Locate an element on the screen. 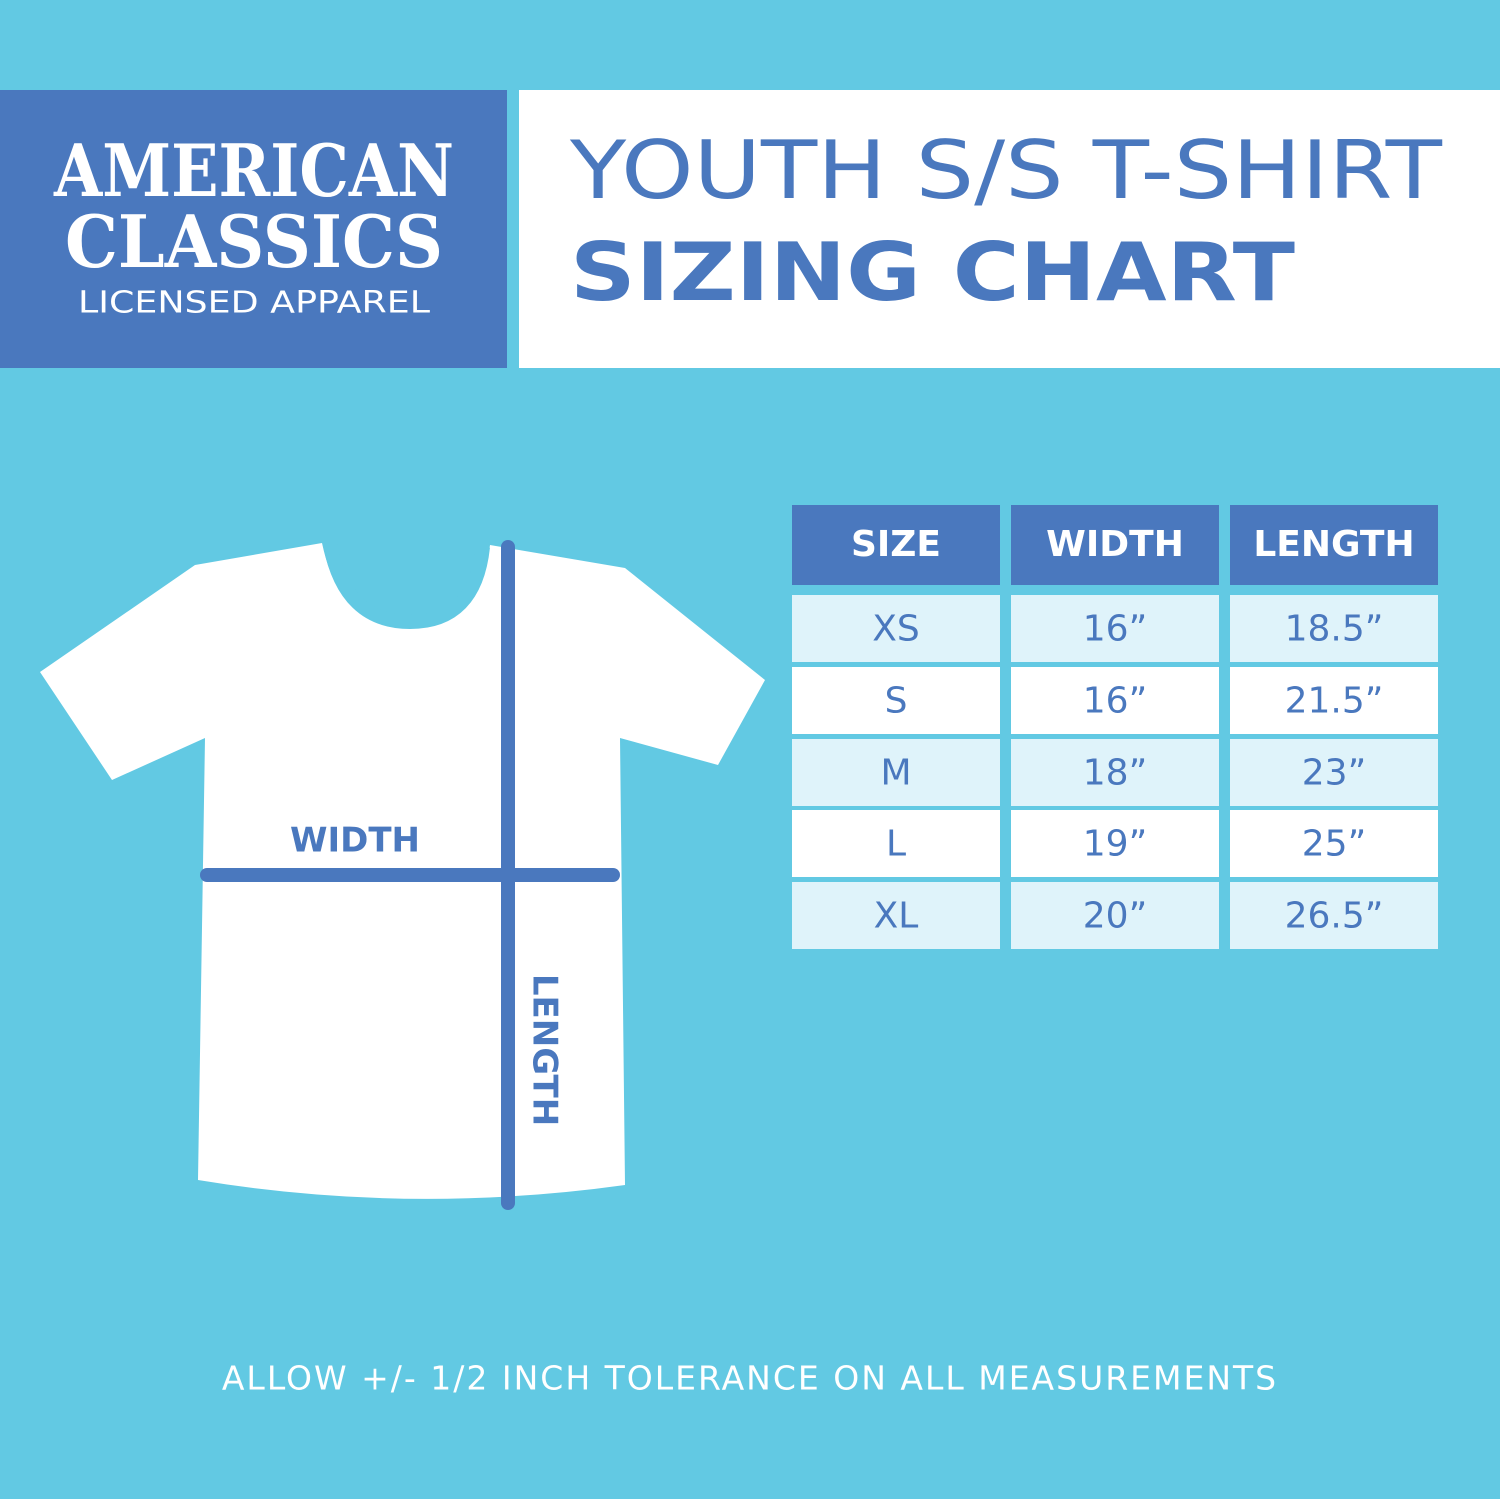 The image size is (1500, 1499). cell-text: 25” is located at coordinates (1334, 844).